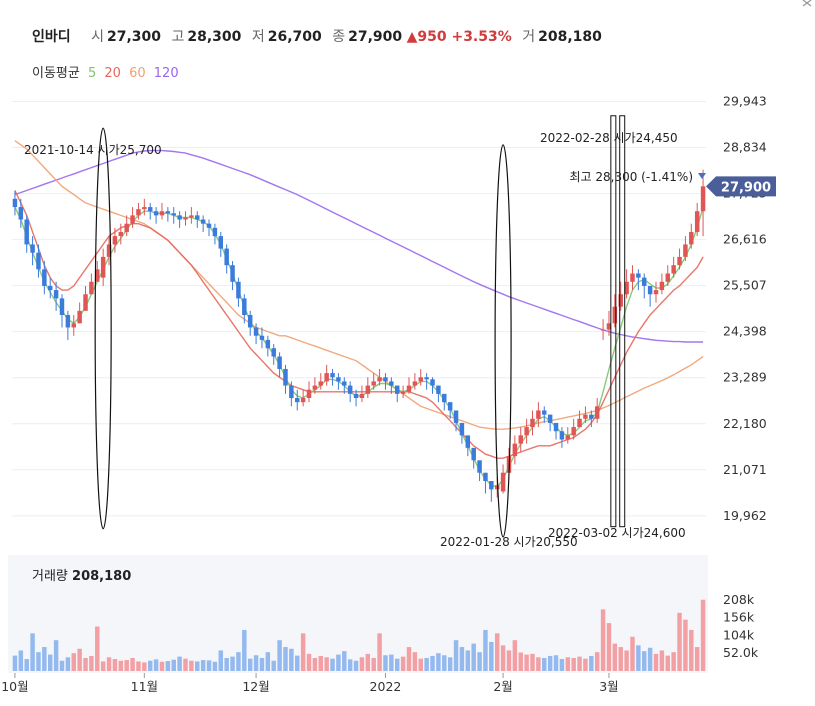  Describe the element at coordinates (570, 37) in the screenshot. I see `volume-value: 208,180` at that location.